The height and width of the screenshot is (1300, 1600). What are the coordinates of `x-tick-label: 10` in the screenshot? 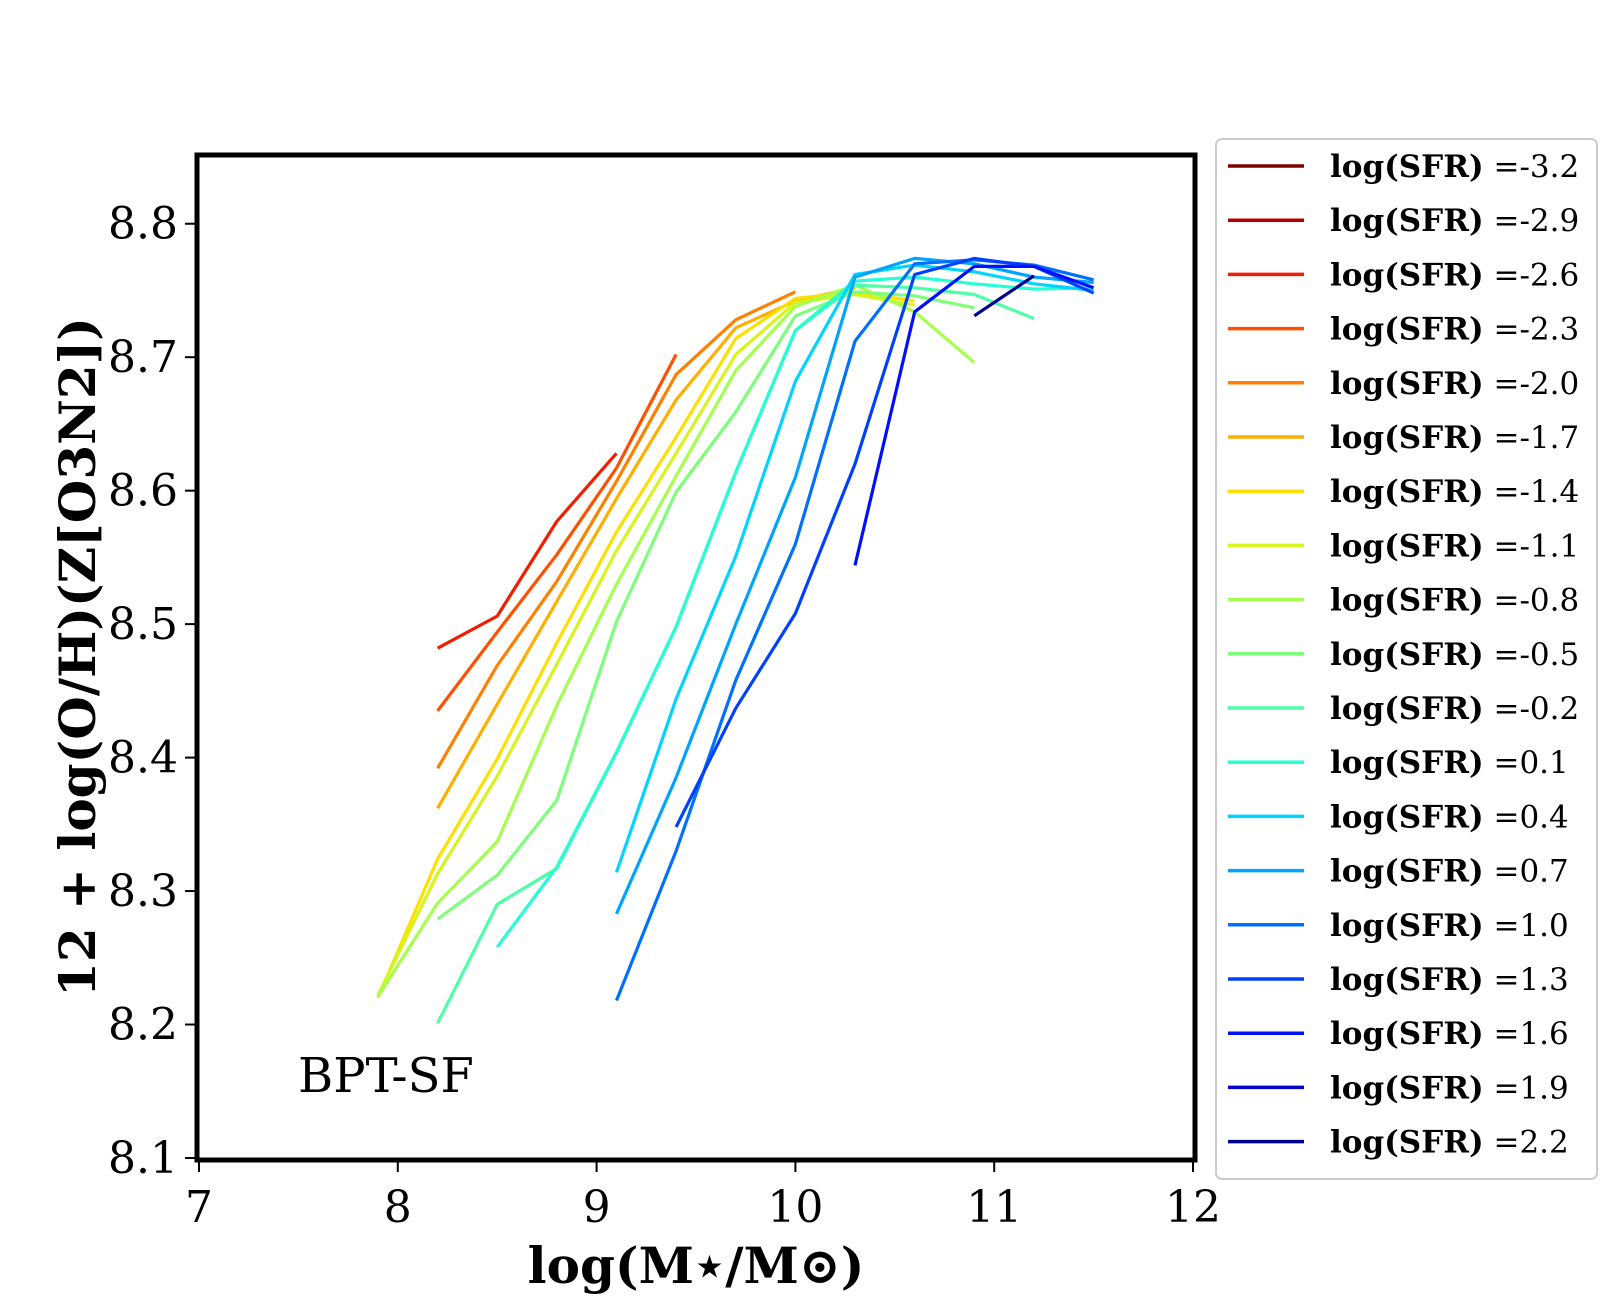 It's located at (795, 1207).